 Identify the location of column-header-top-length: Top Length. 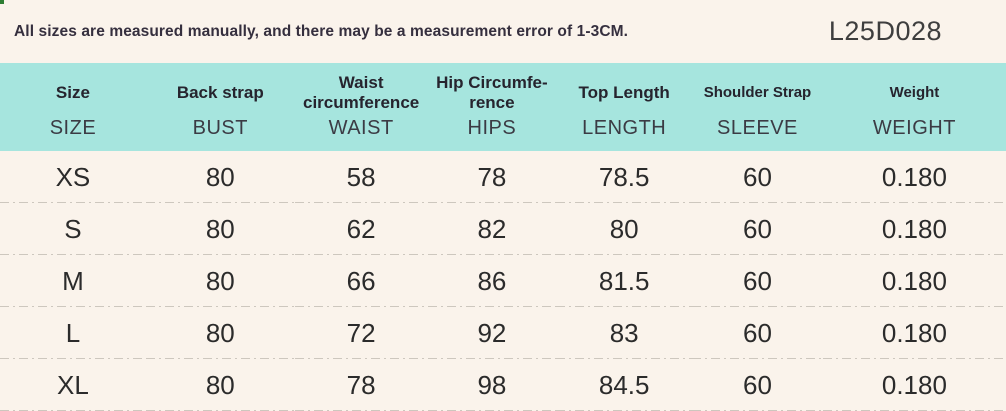
(624, 89).